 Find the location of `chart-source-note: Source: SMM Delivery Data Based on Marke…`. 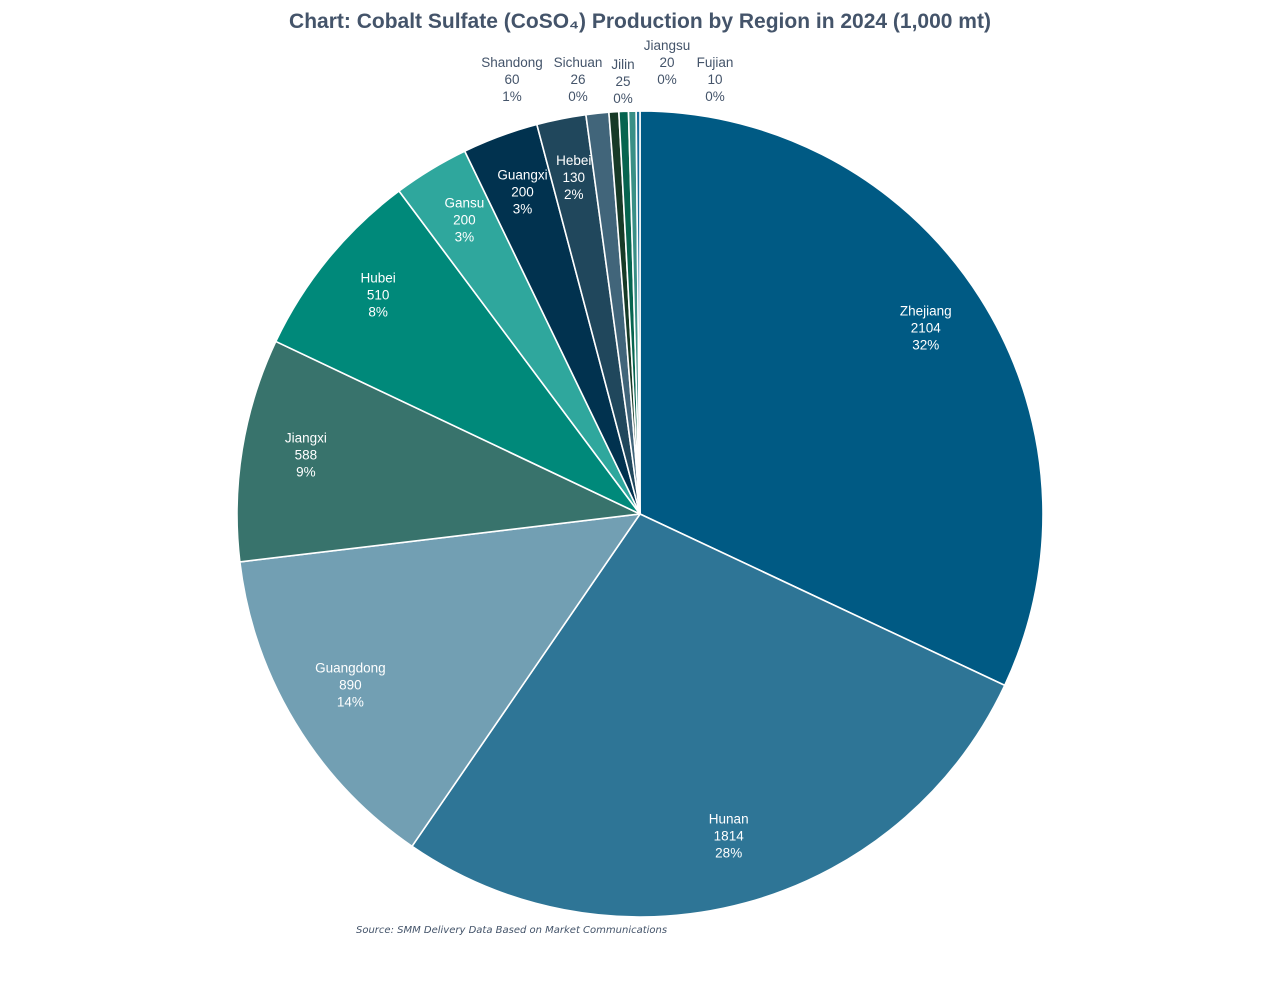

chart-source-note: Source: SMM Delivery Data Based on Marke… is located at coordinates (512, 930).